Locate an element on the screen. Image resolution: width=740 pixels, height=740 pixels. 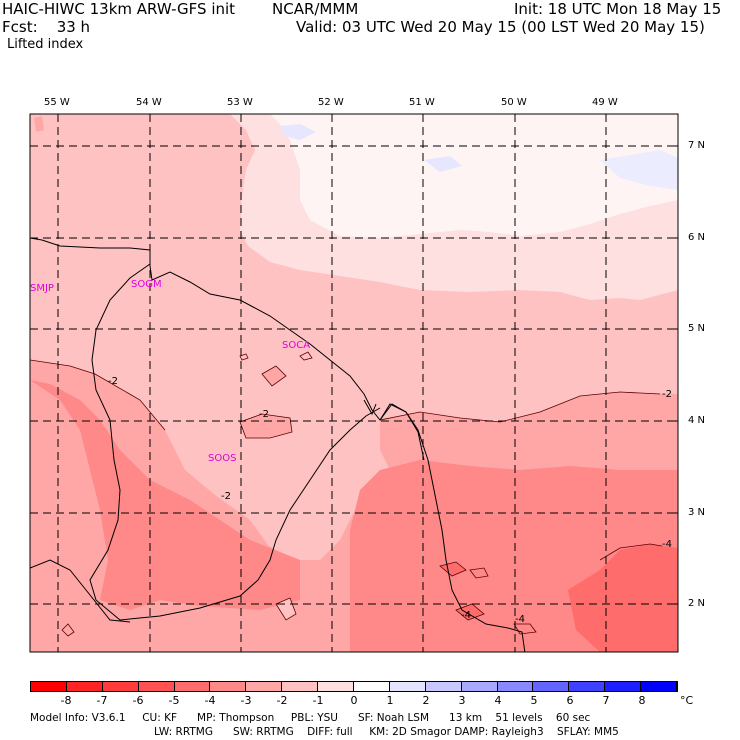
station-label: SOGM is located at coordinates (146, 284).